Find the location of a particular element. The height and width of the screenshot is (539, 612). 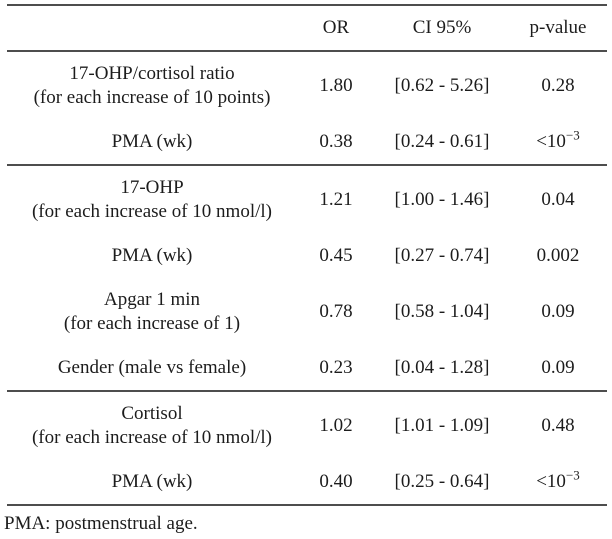

p-value-base: 0.48 is located at coordinates (558, 425).